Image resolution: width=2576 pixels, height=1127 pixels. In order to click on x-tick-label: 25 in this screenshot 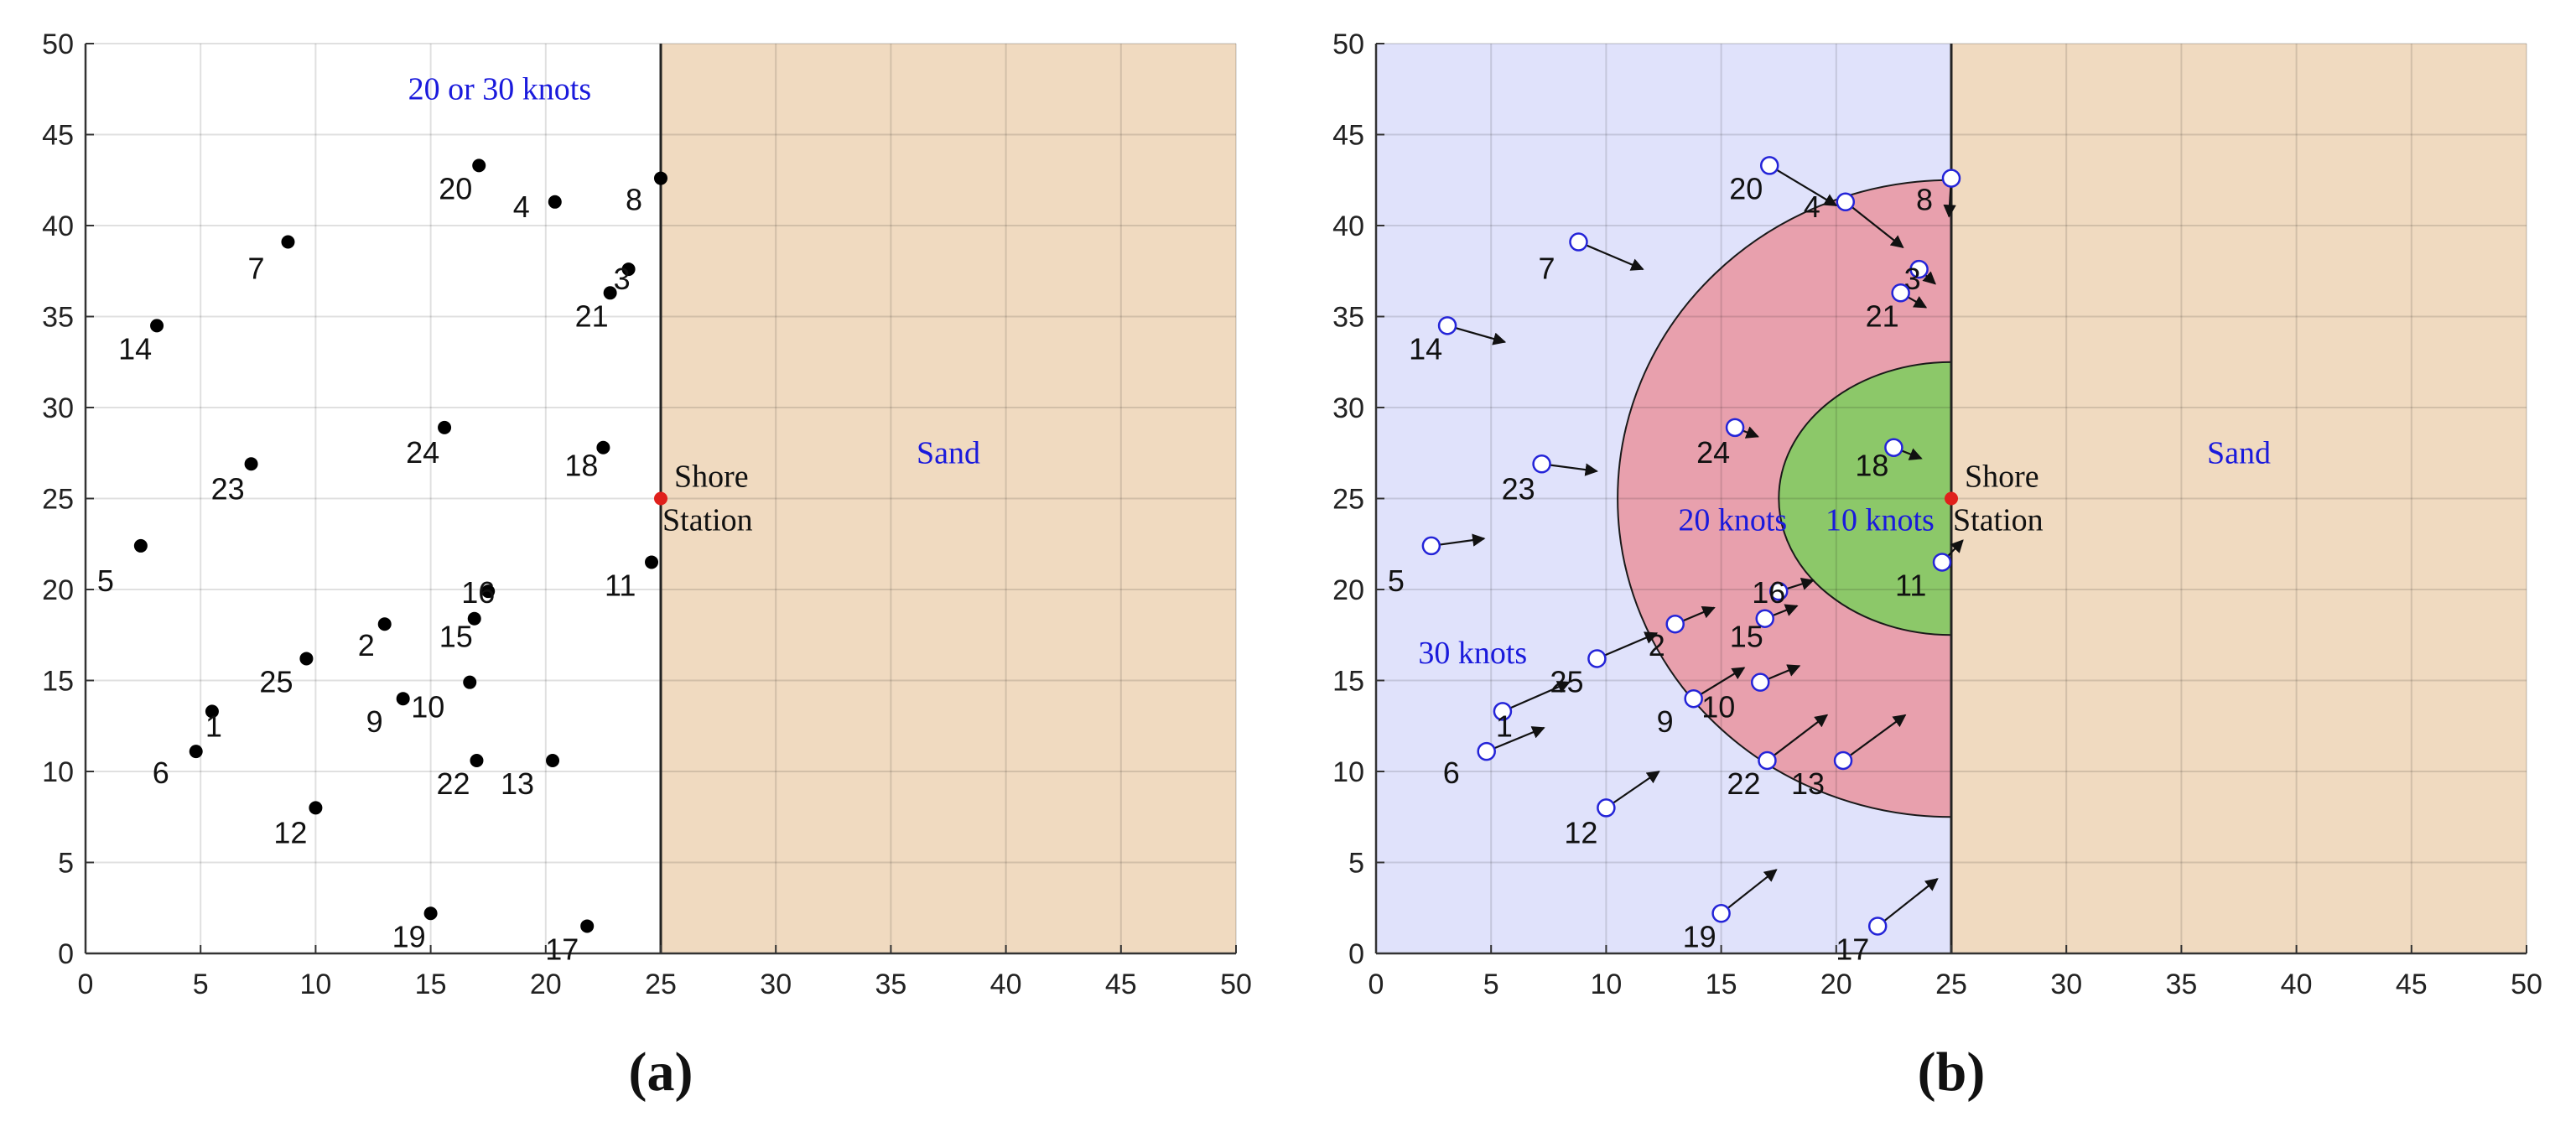, I will do `click(661, 984)`.